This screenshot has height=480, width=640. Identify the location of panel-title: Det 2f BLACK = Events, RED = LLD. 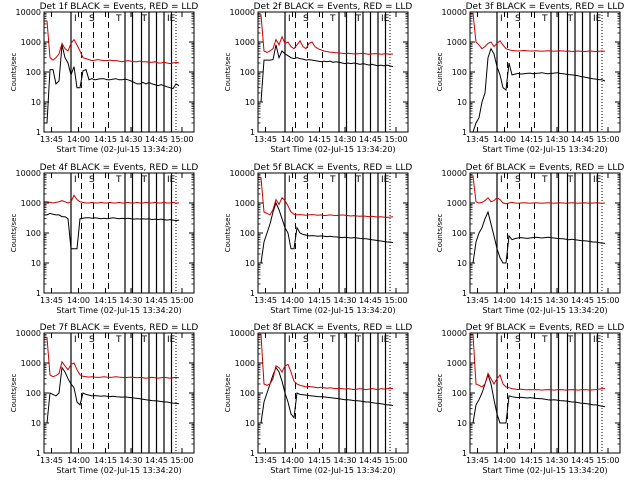
(333, 7).